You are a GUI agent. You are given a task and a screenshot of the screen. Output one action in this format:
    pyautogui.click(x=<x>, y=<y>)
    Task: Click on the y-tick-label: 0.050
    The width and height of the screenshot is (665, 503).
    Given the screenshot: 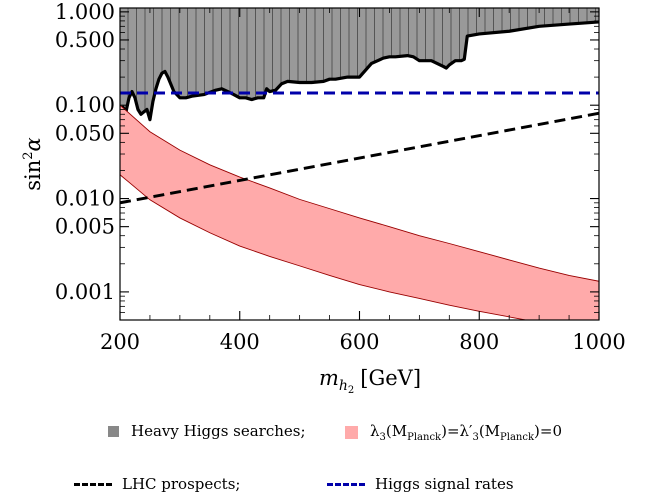 What is the action you would take?
    pyautogui.click(x=85, y=133)
    